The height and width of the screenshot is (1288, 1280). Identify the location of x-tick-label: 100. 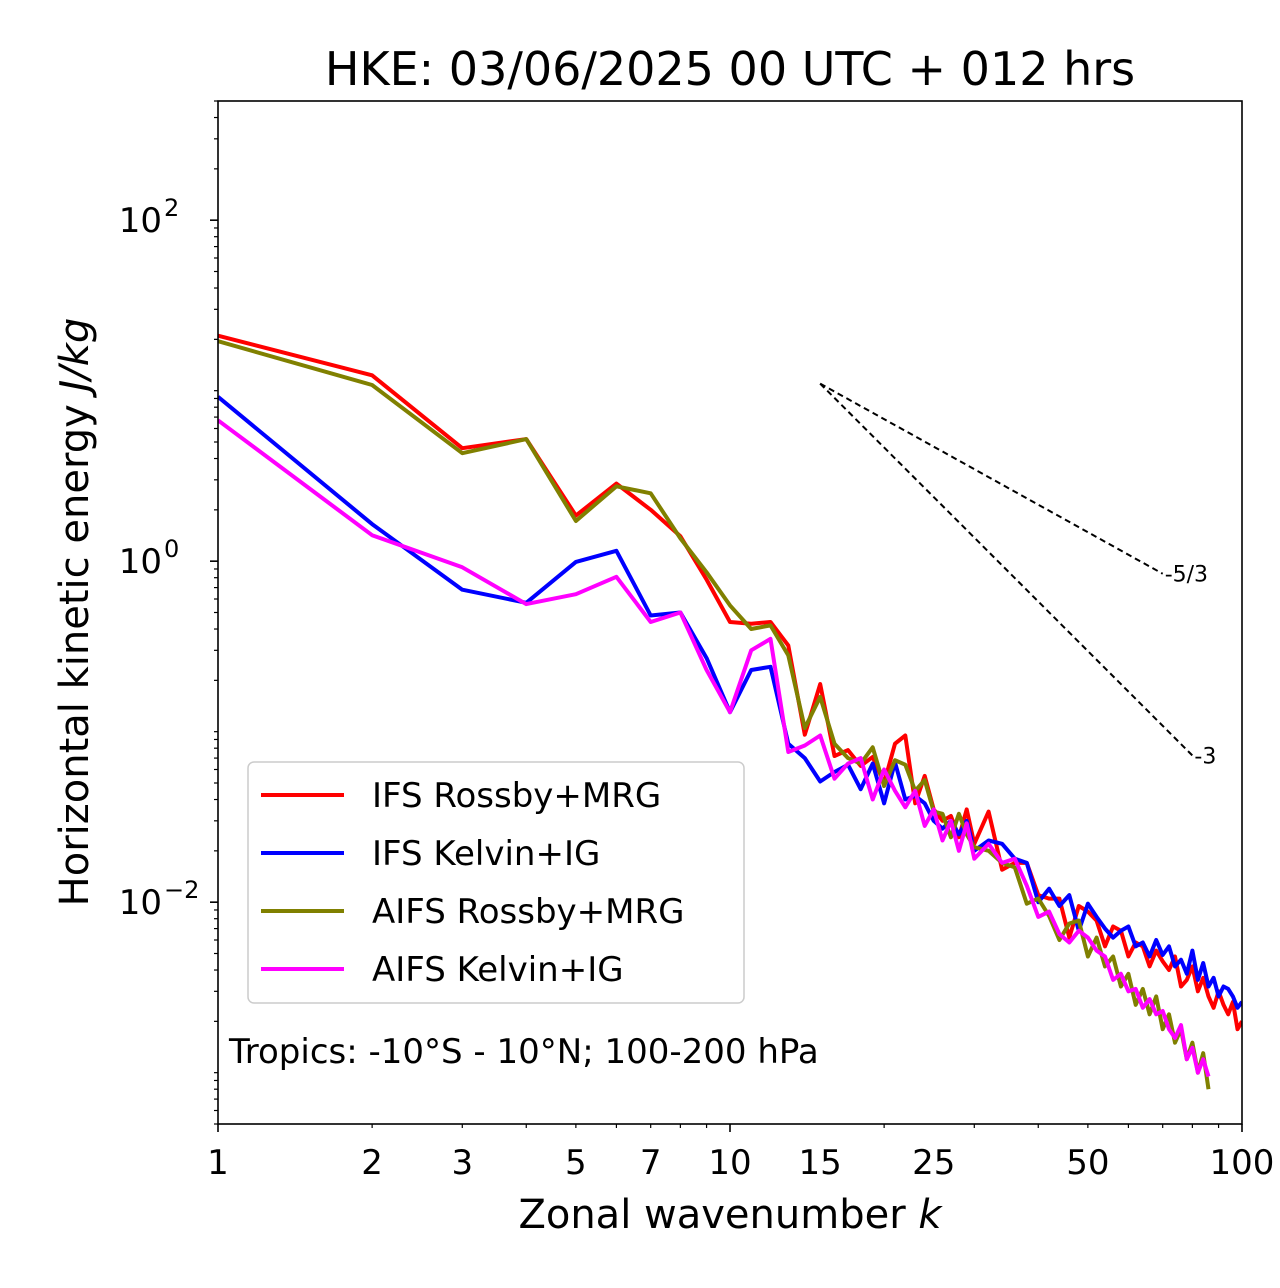
(1242, 1163).